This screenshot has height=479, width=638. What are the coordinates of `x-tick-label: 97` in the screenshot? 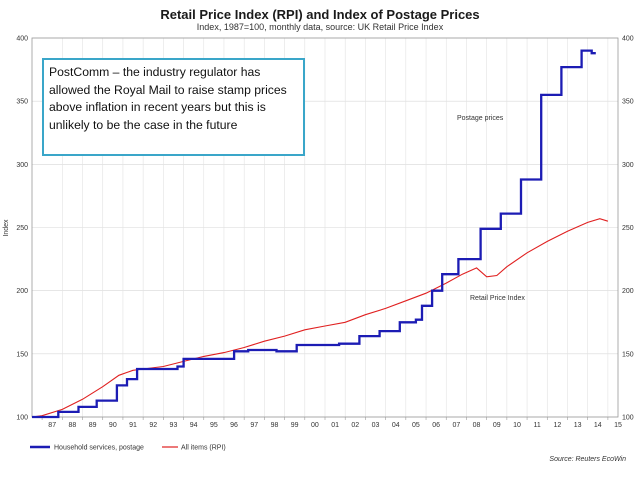 It's located at (254, 425).